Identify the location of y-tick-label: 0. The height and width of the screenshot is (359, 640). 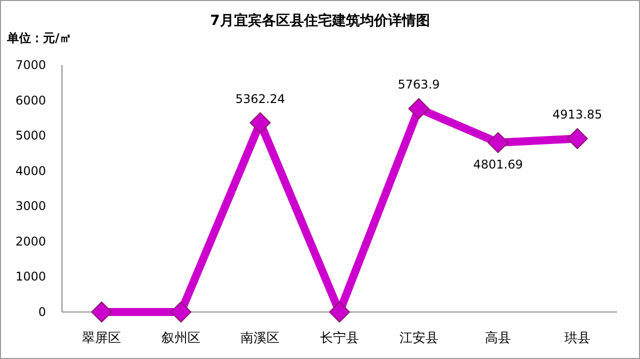
(42, 312).